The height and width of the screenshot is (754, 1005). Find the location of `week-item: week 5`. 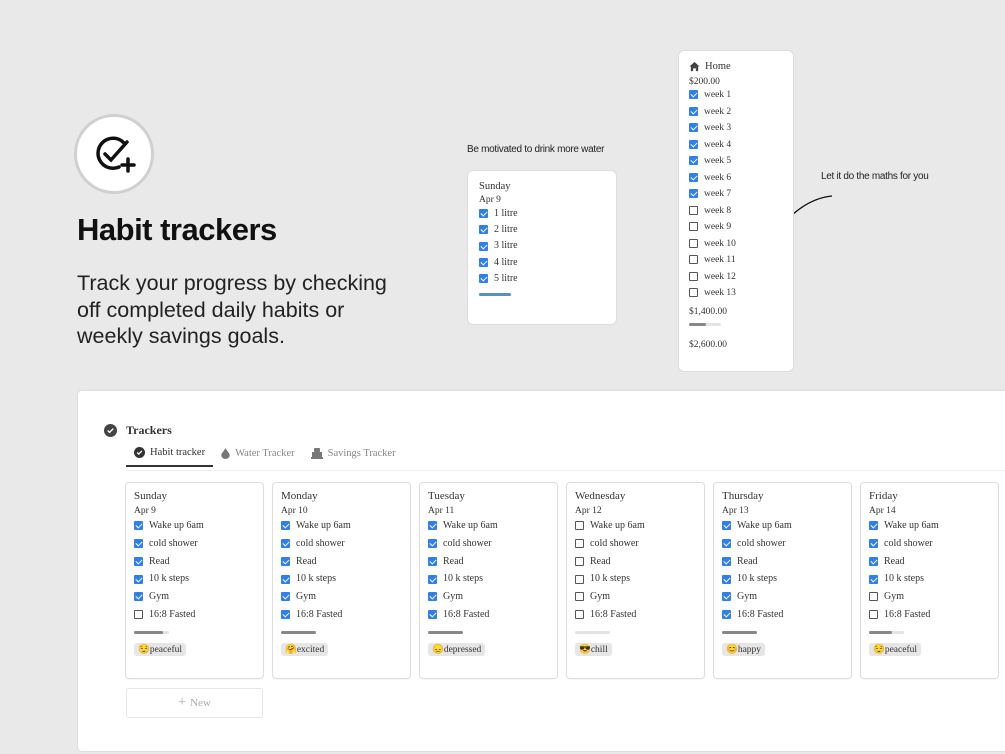

week-item: week 5 is located at coordinates (736, 161).